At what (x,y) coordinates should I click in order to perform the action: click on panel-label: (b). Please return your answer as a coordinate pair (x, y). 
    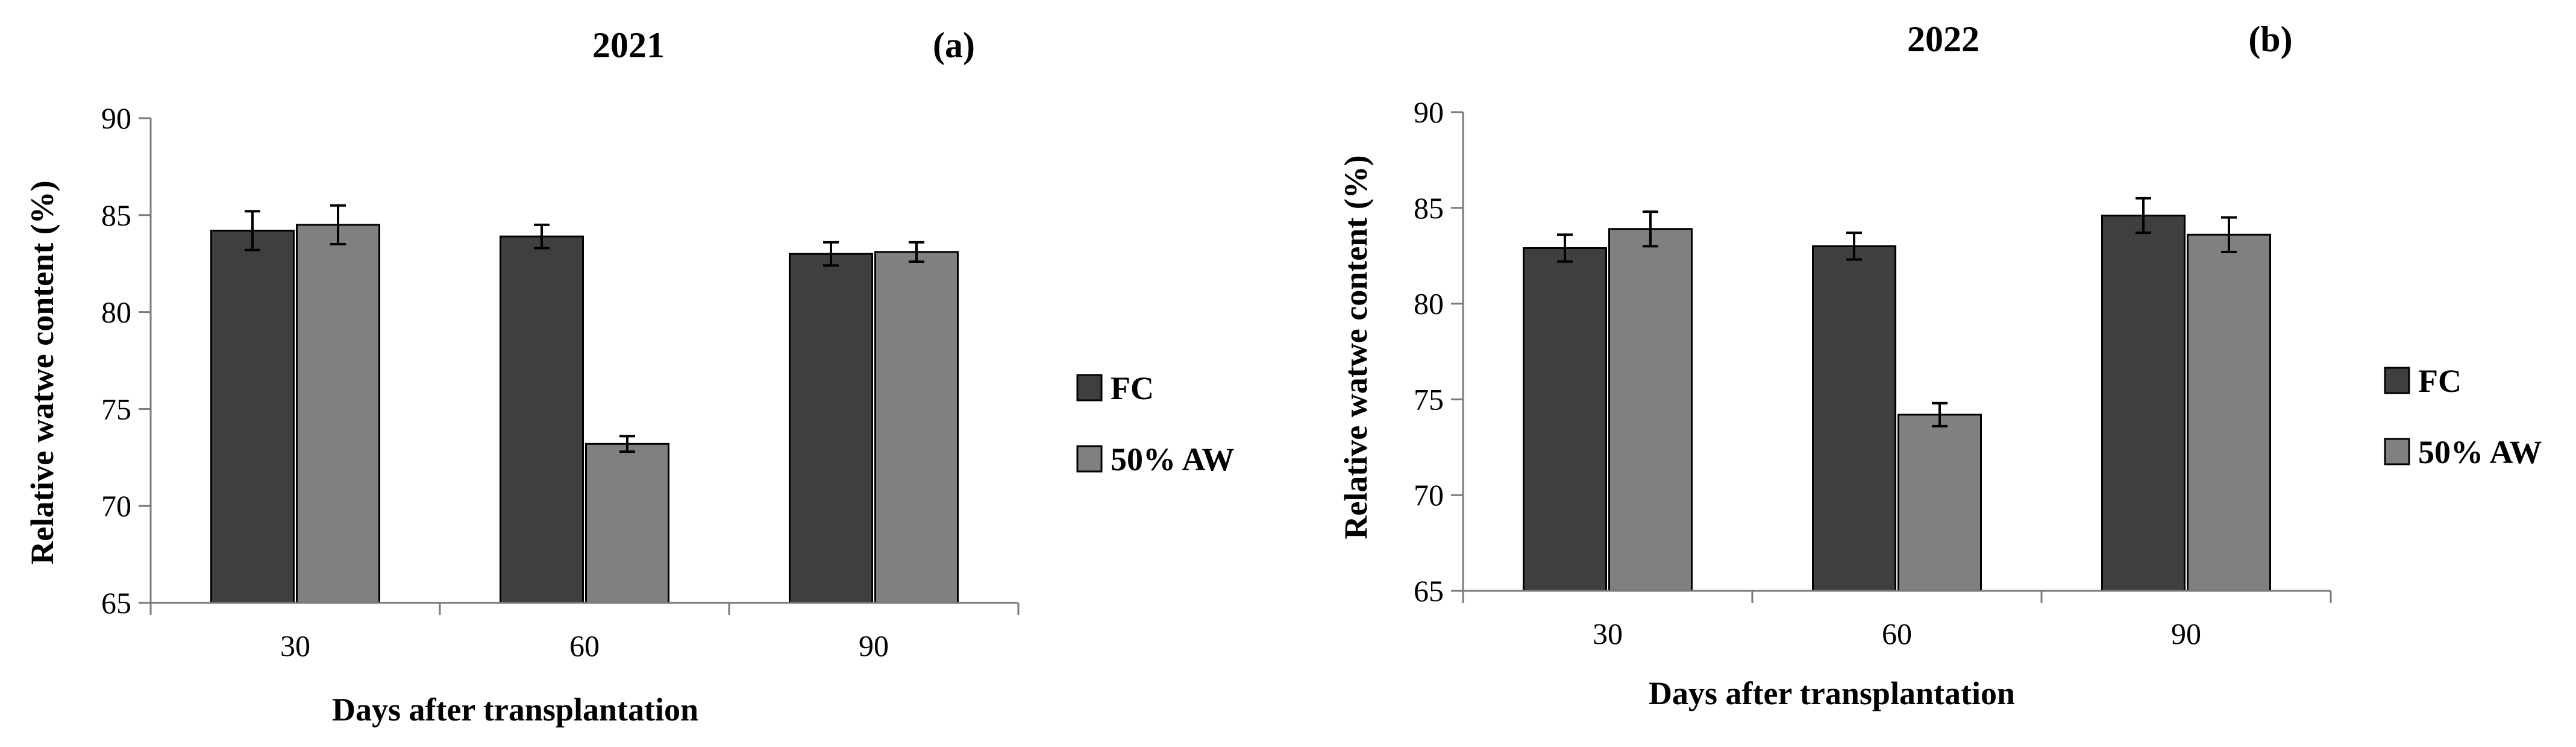
    Looking at the image, I should click on (2270, 39).